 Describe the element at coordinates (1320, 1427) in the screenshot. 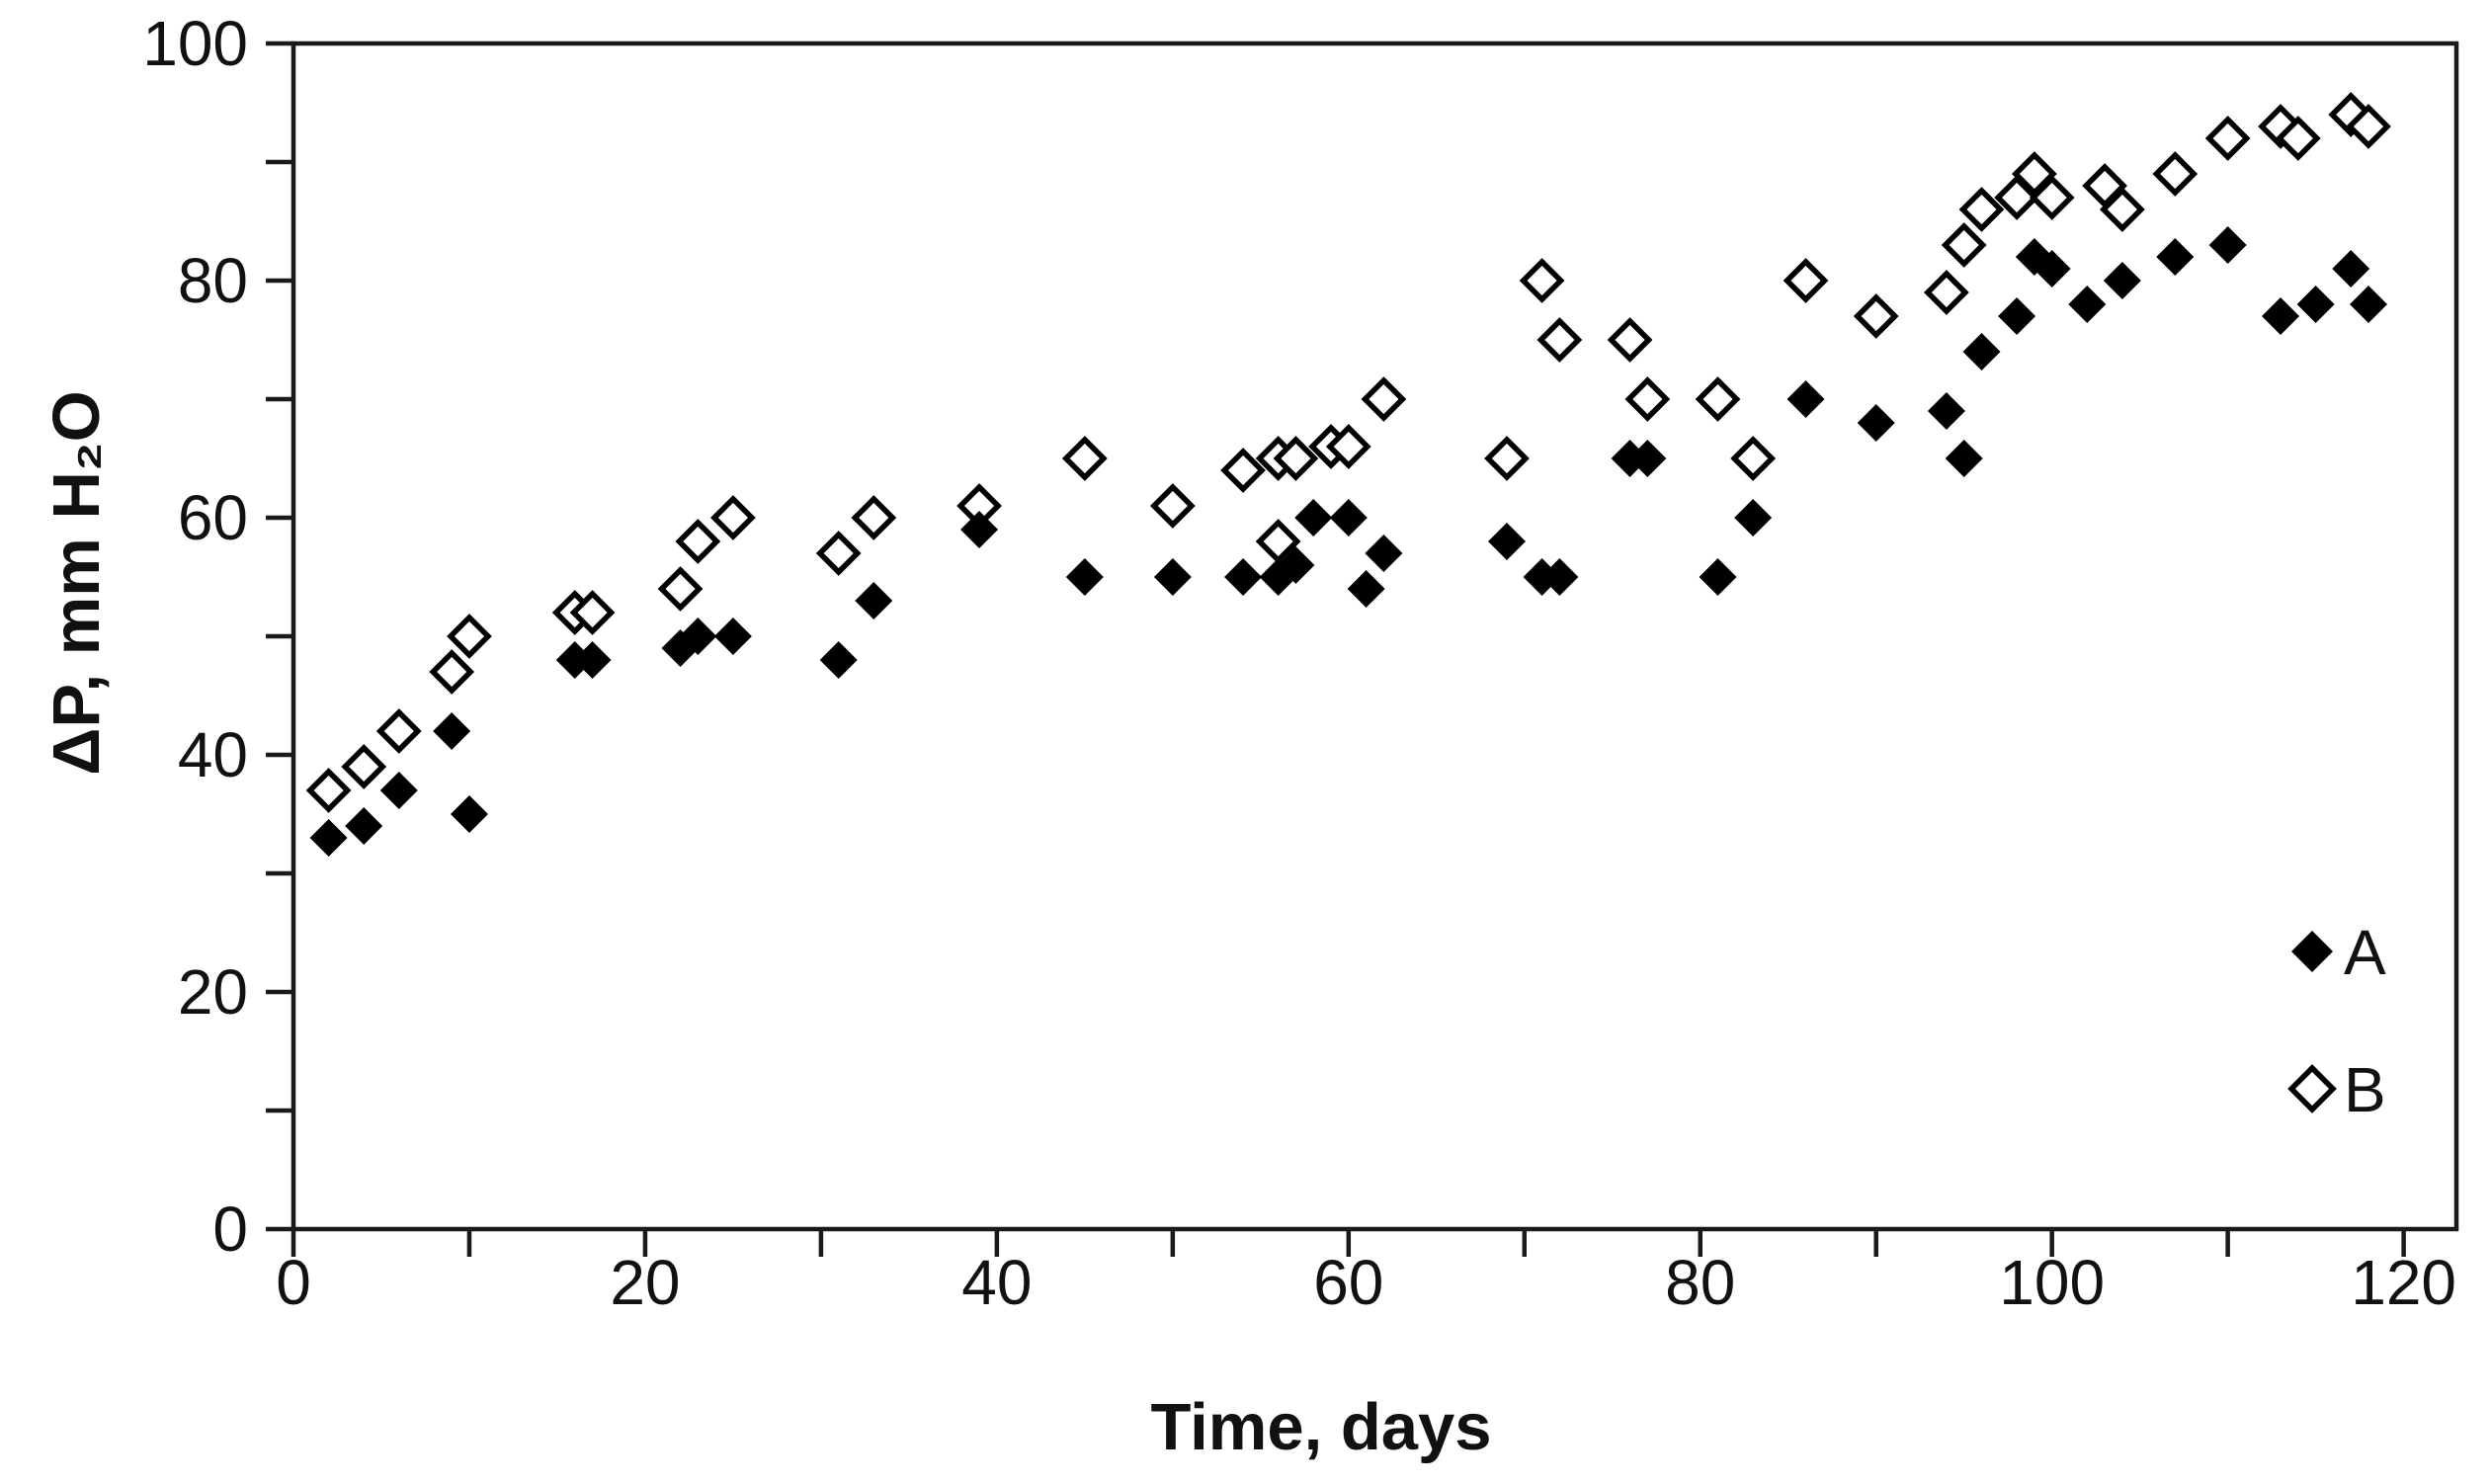

I see `x-axis-title: Time, days` at that location.